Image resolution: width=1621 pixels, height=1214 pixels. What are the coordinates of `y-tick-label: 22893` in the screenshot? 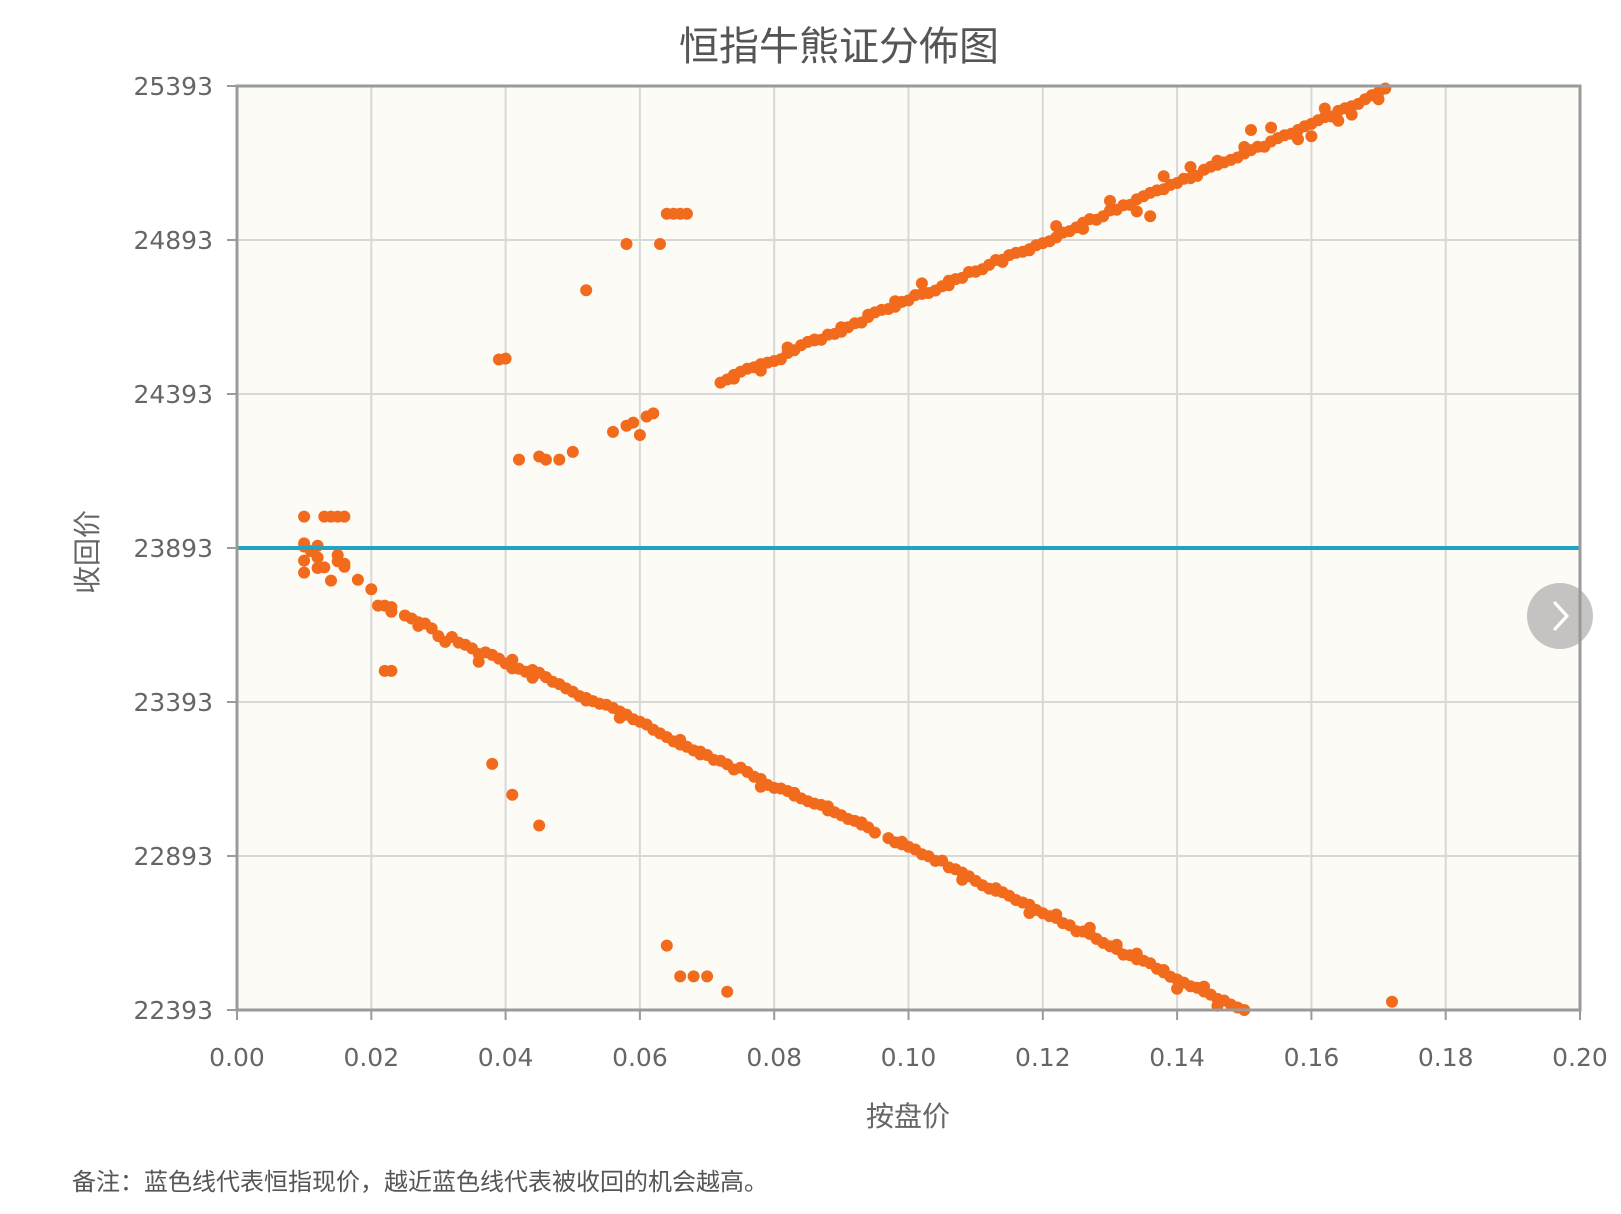 It's located at (173, 856).